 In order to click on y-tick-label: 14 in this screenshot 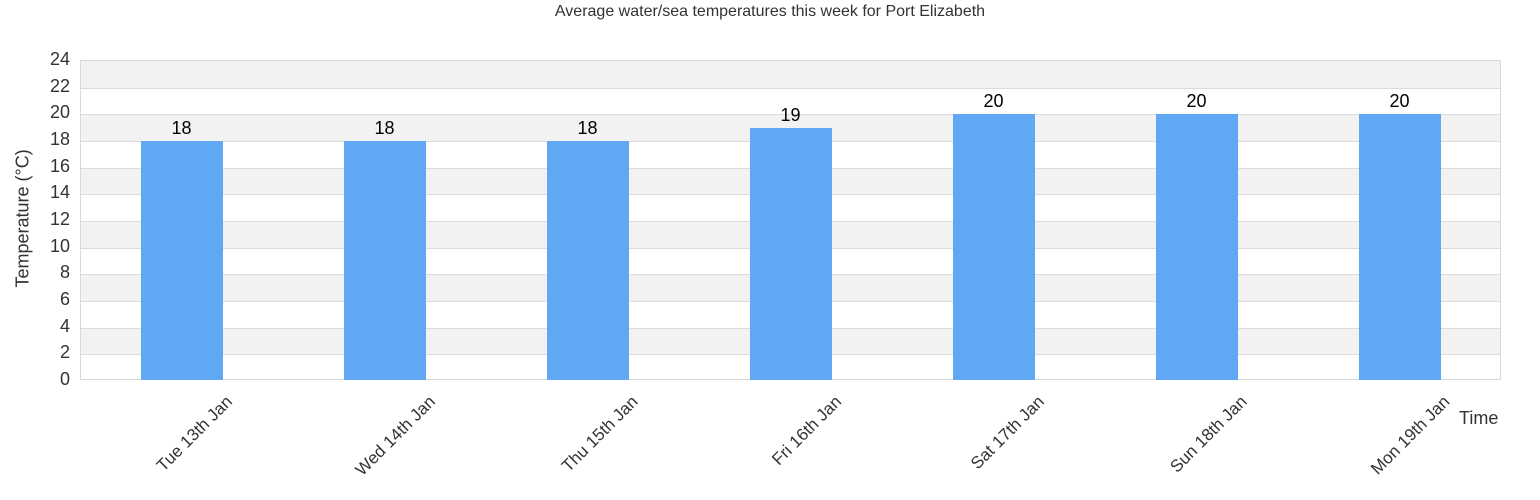, I will do `click(59, 192)`.